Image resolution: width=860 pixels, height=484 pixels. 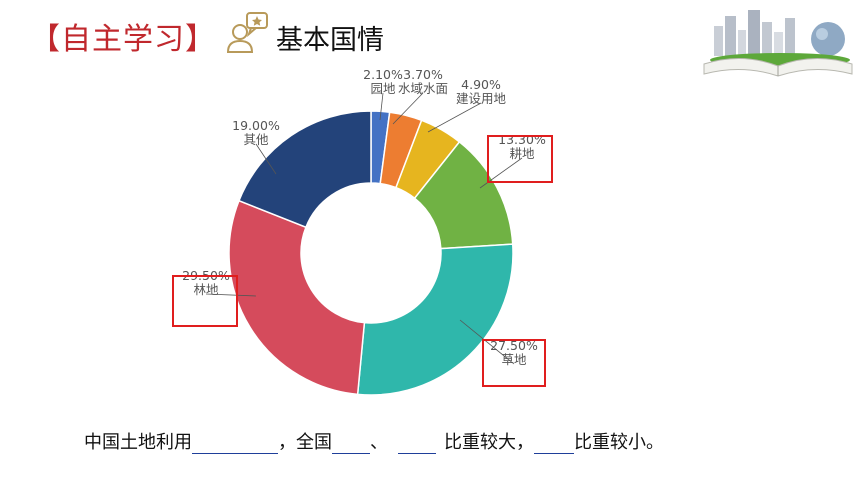 What do you see at coordinates (423, 88) in the screenshot?
I see `data-label-category: 水域水面` at bounding box center [423, 88].